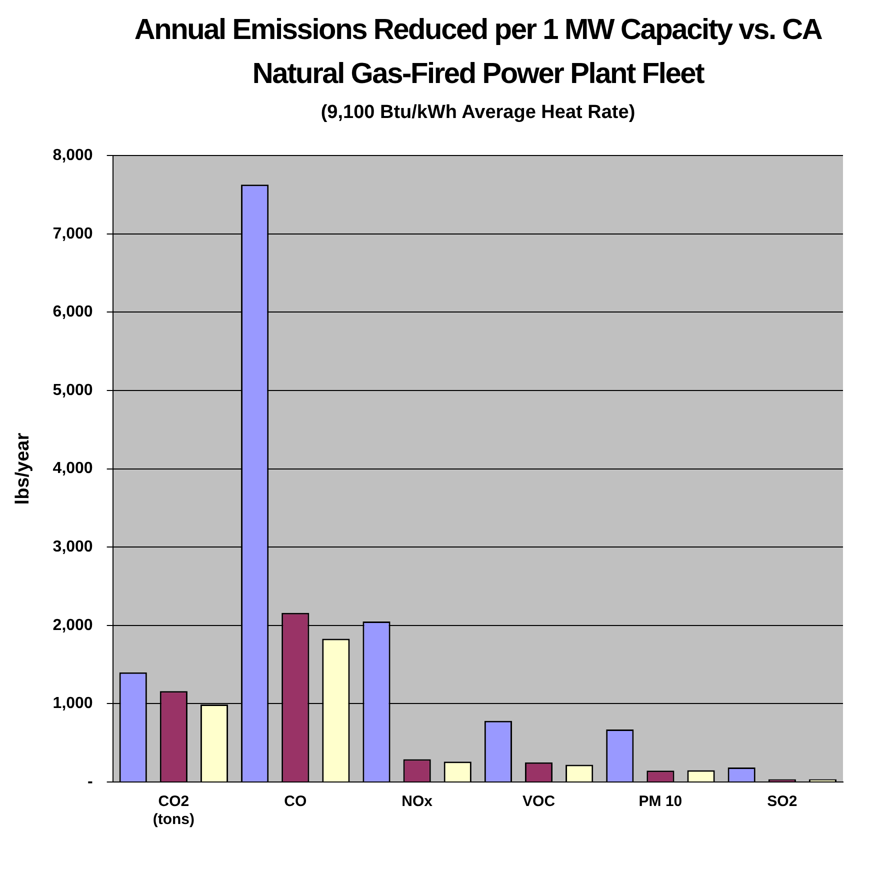 This screenshot has height=874, width=879. I want to click on x-tick-label: VOC, so click(539, 801).